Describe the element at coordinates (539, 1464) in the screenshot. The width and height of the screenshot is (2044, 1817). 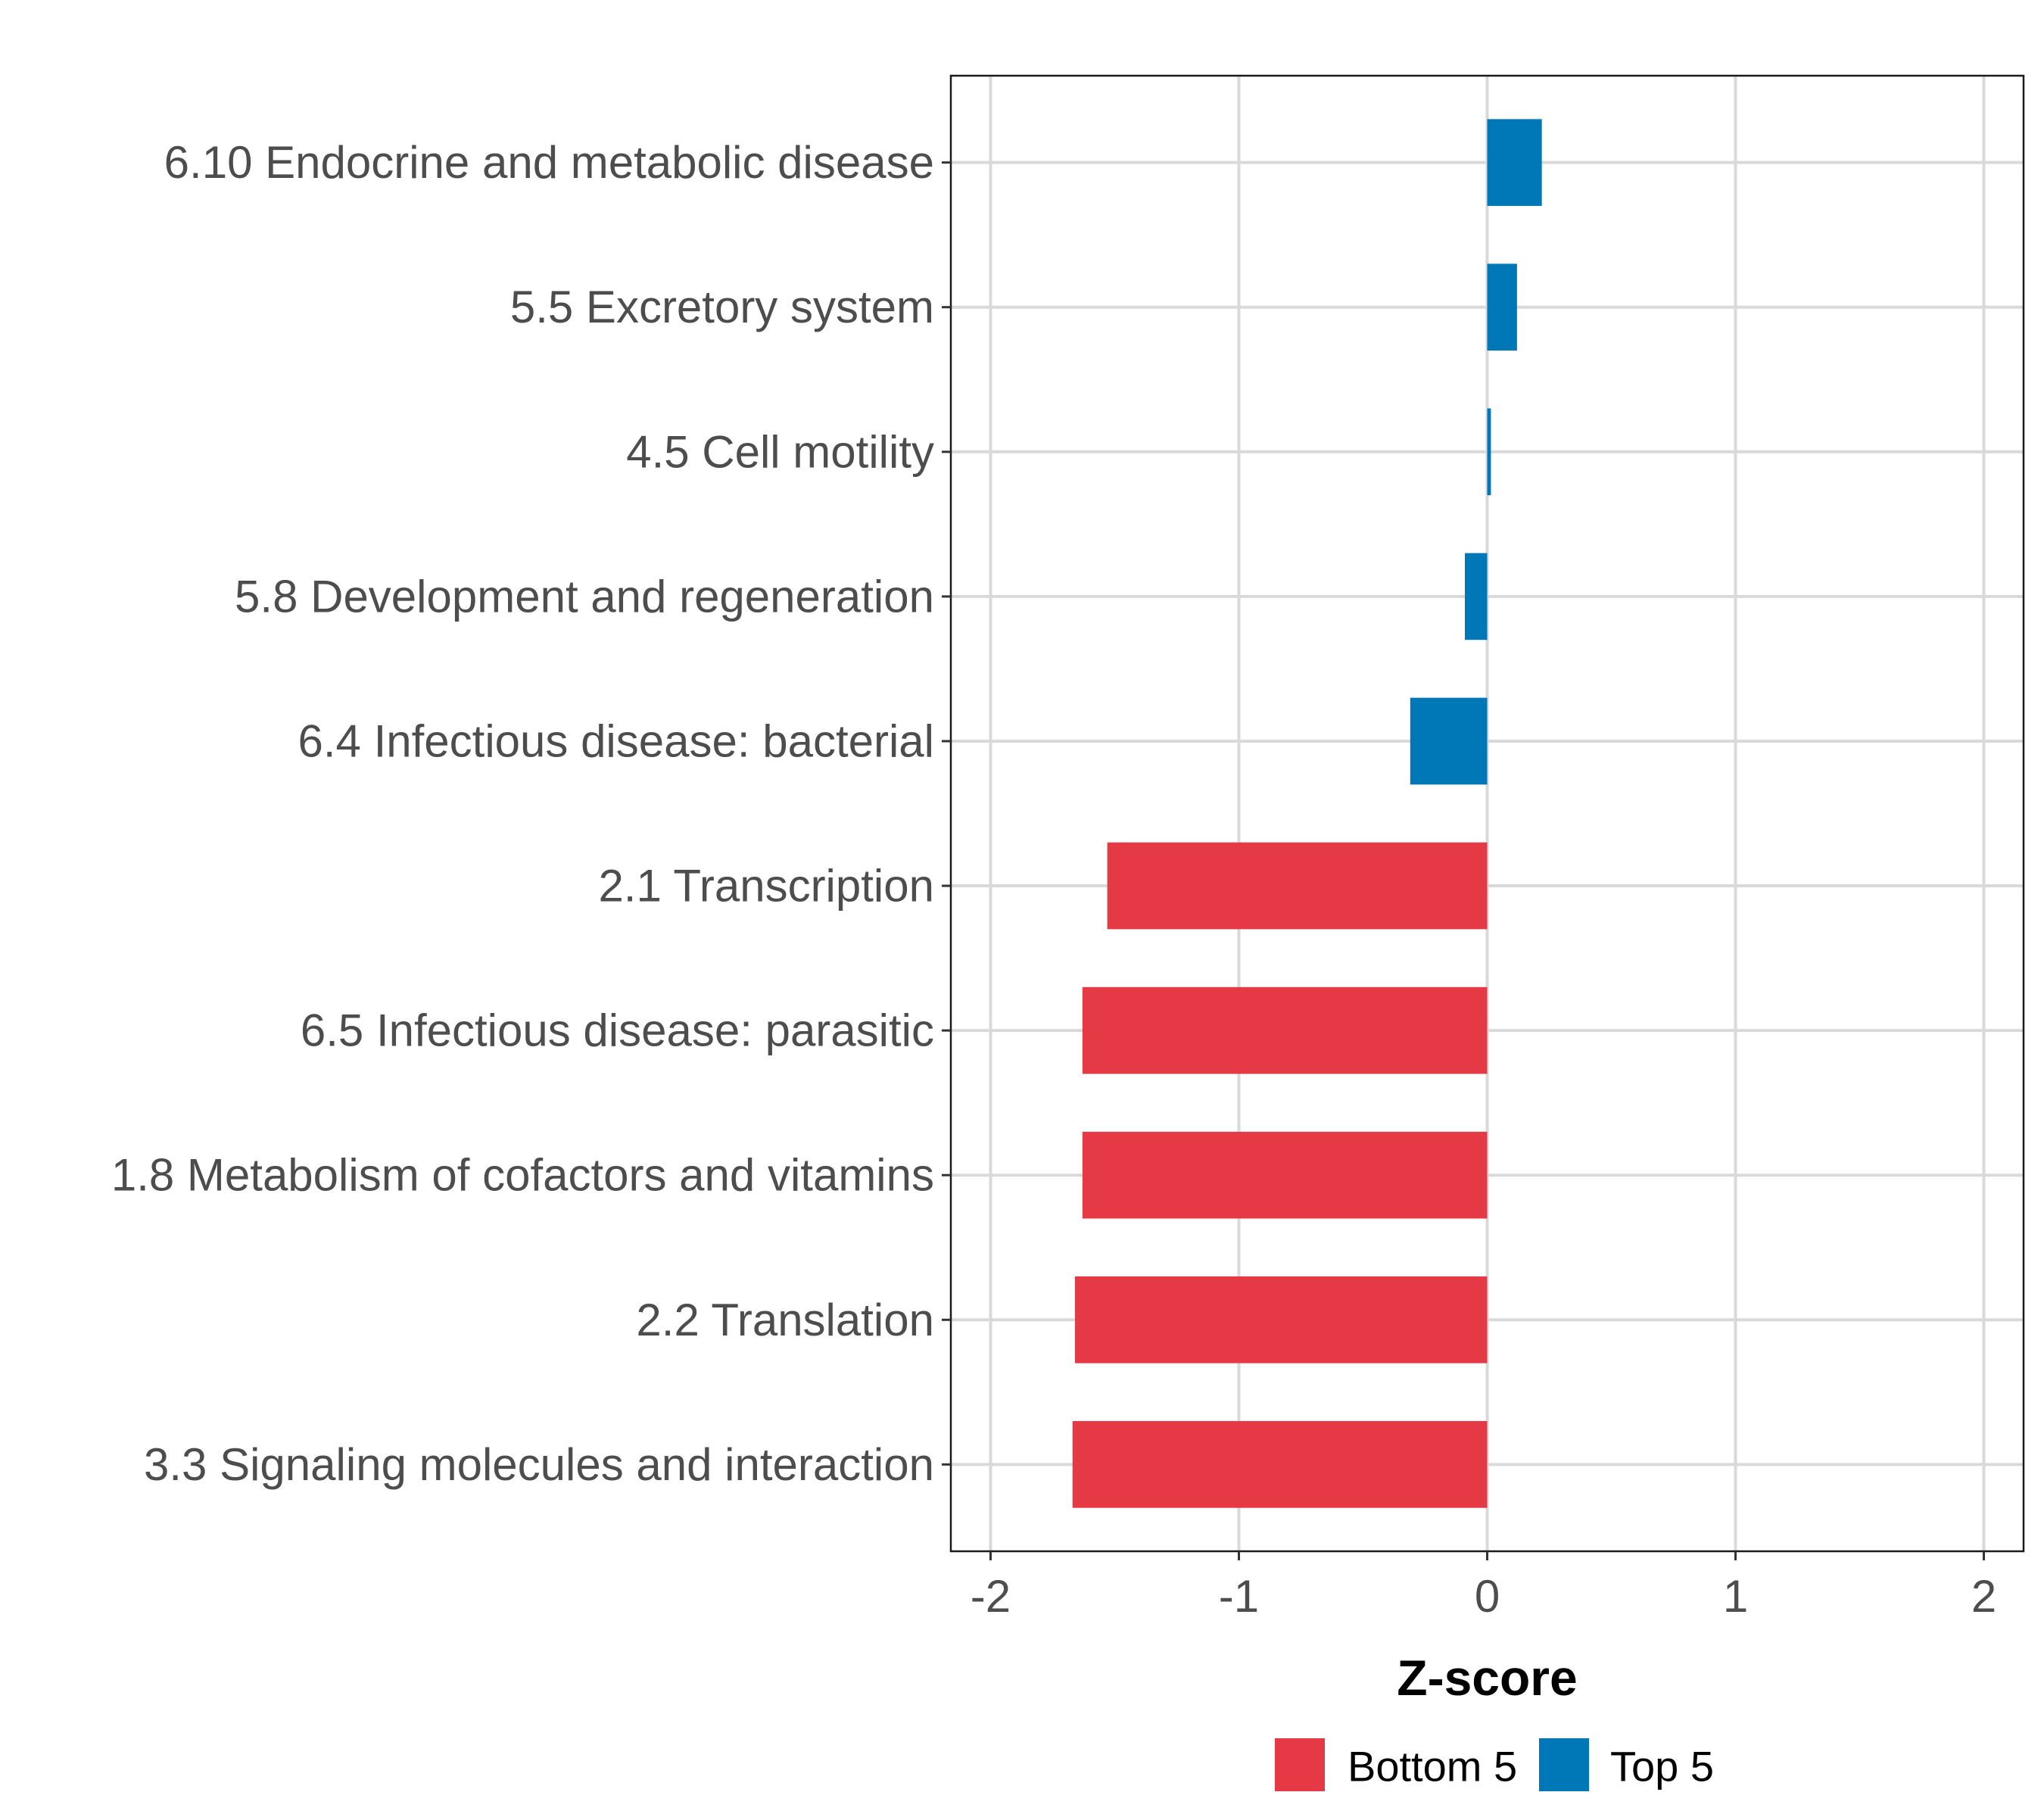
I see `y-tick-label: 3.3 Signaling molecules and interaction` at that location.